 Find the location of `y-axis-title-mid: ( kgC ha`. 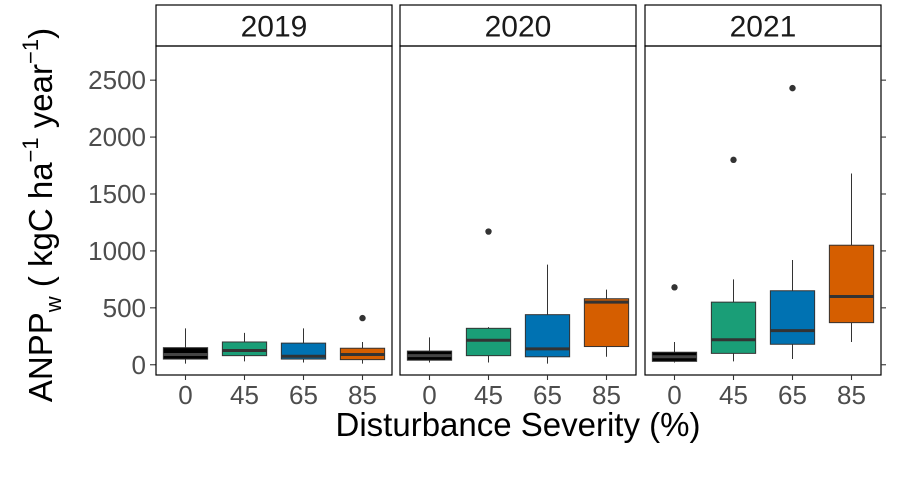

y-axis-title-mid: ( kgC ha is located at coordinates (40, 229).